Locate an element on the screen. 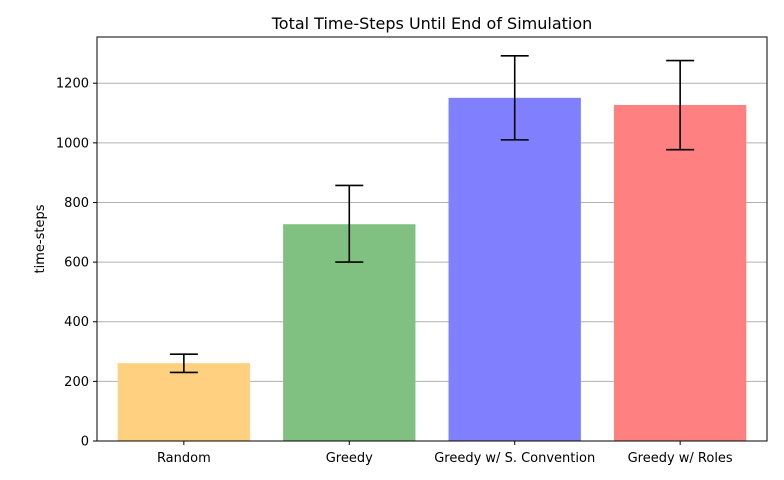  y-tick-label: 0 is located at coordinates (85, 442).